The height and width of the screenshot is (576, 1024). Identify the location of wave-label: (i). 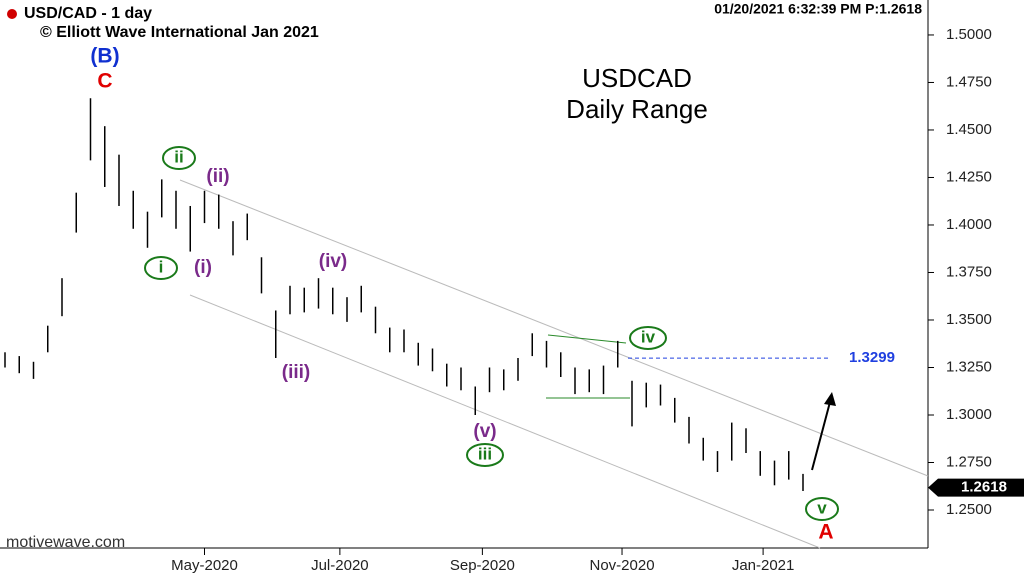
(203, 267).